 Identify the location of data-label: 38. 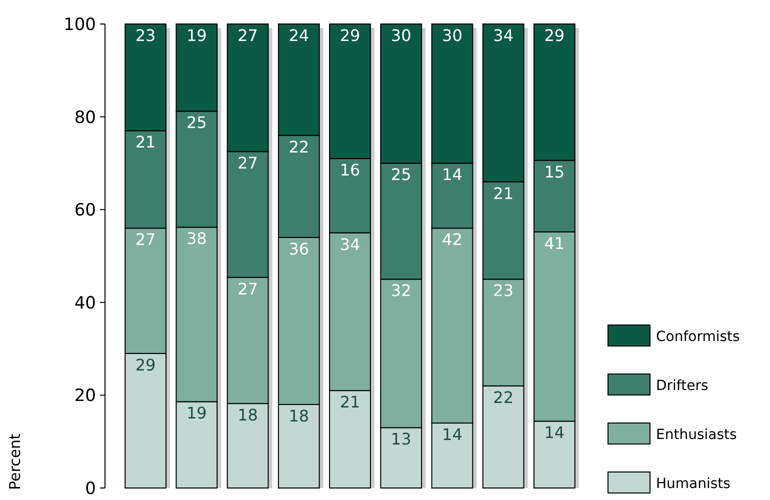
(196, 238).